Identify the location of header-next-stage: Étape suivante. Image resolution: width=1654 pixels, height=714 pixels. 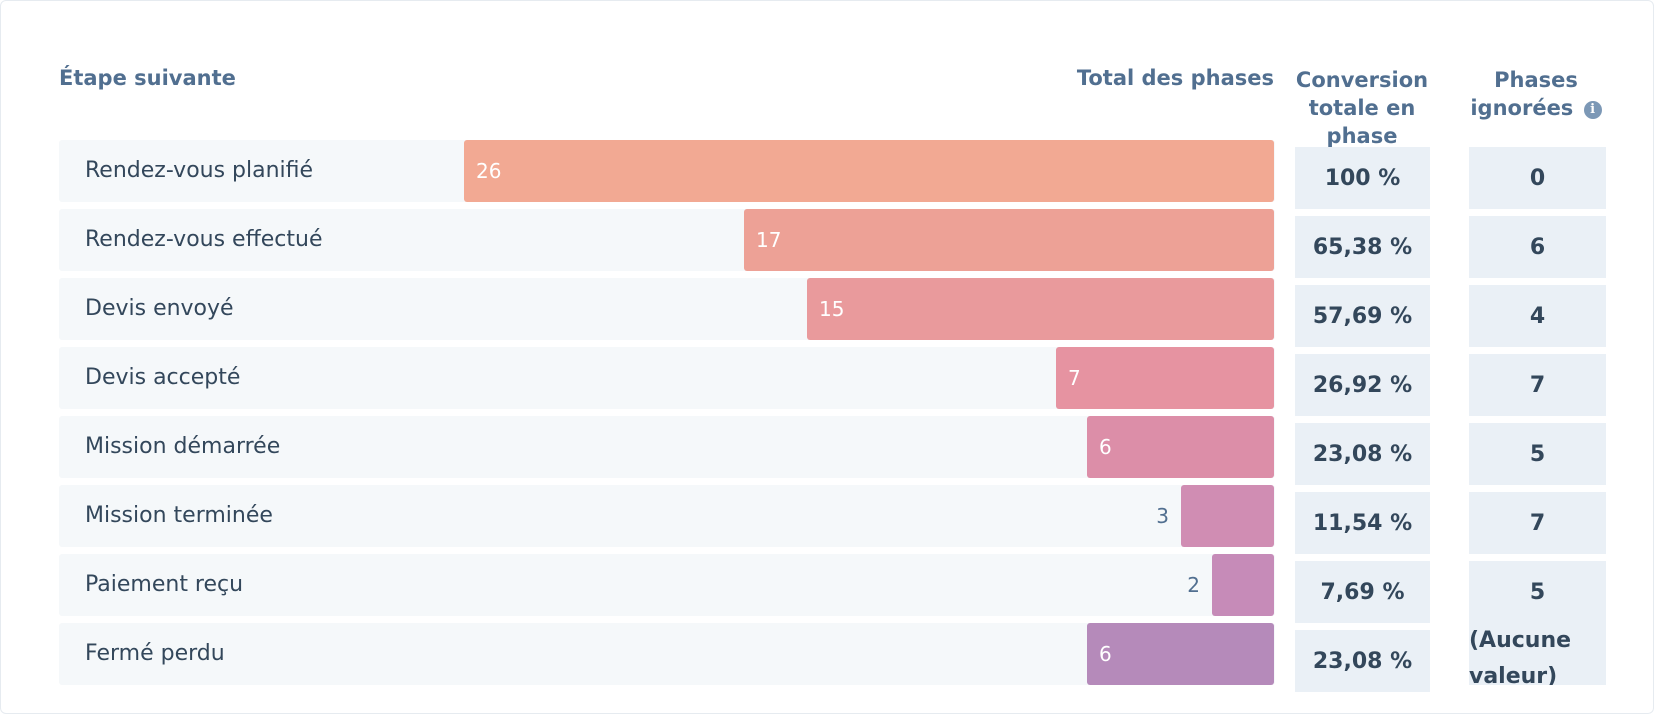
(147, 78).